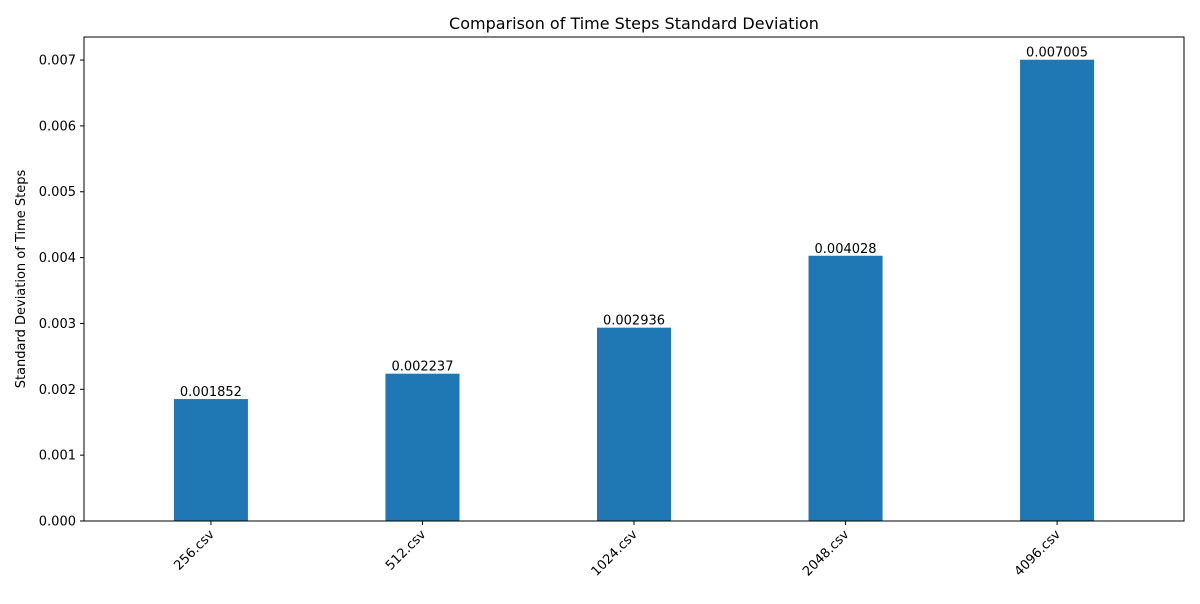 This screenshot has height=604, width=1200. I want to click on y-tick-label: 0.005, so click(57, 192).